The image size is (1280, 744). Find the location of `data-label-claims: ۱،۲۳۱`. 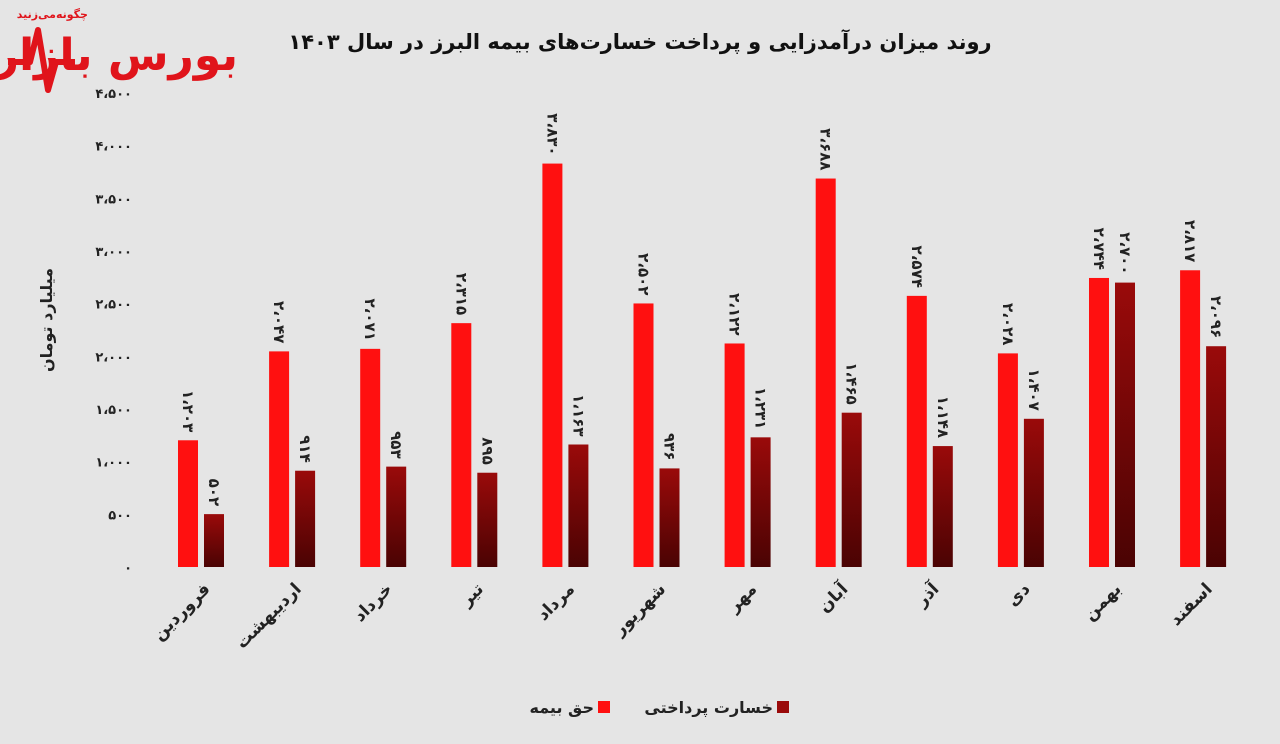

data-label-claims: ۱،۲۳۱ is located at coordinates (761, 408).